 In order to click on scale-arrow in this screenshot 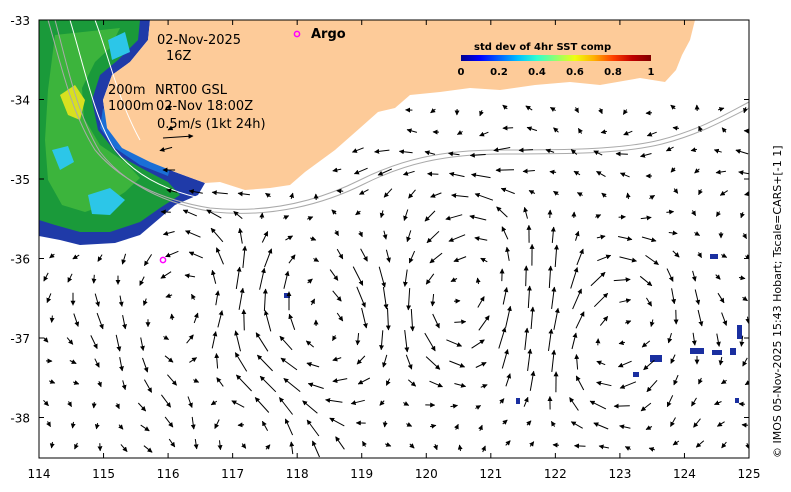, I will do `click(178, 136)`.